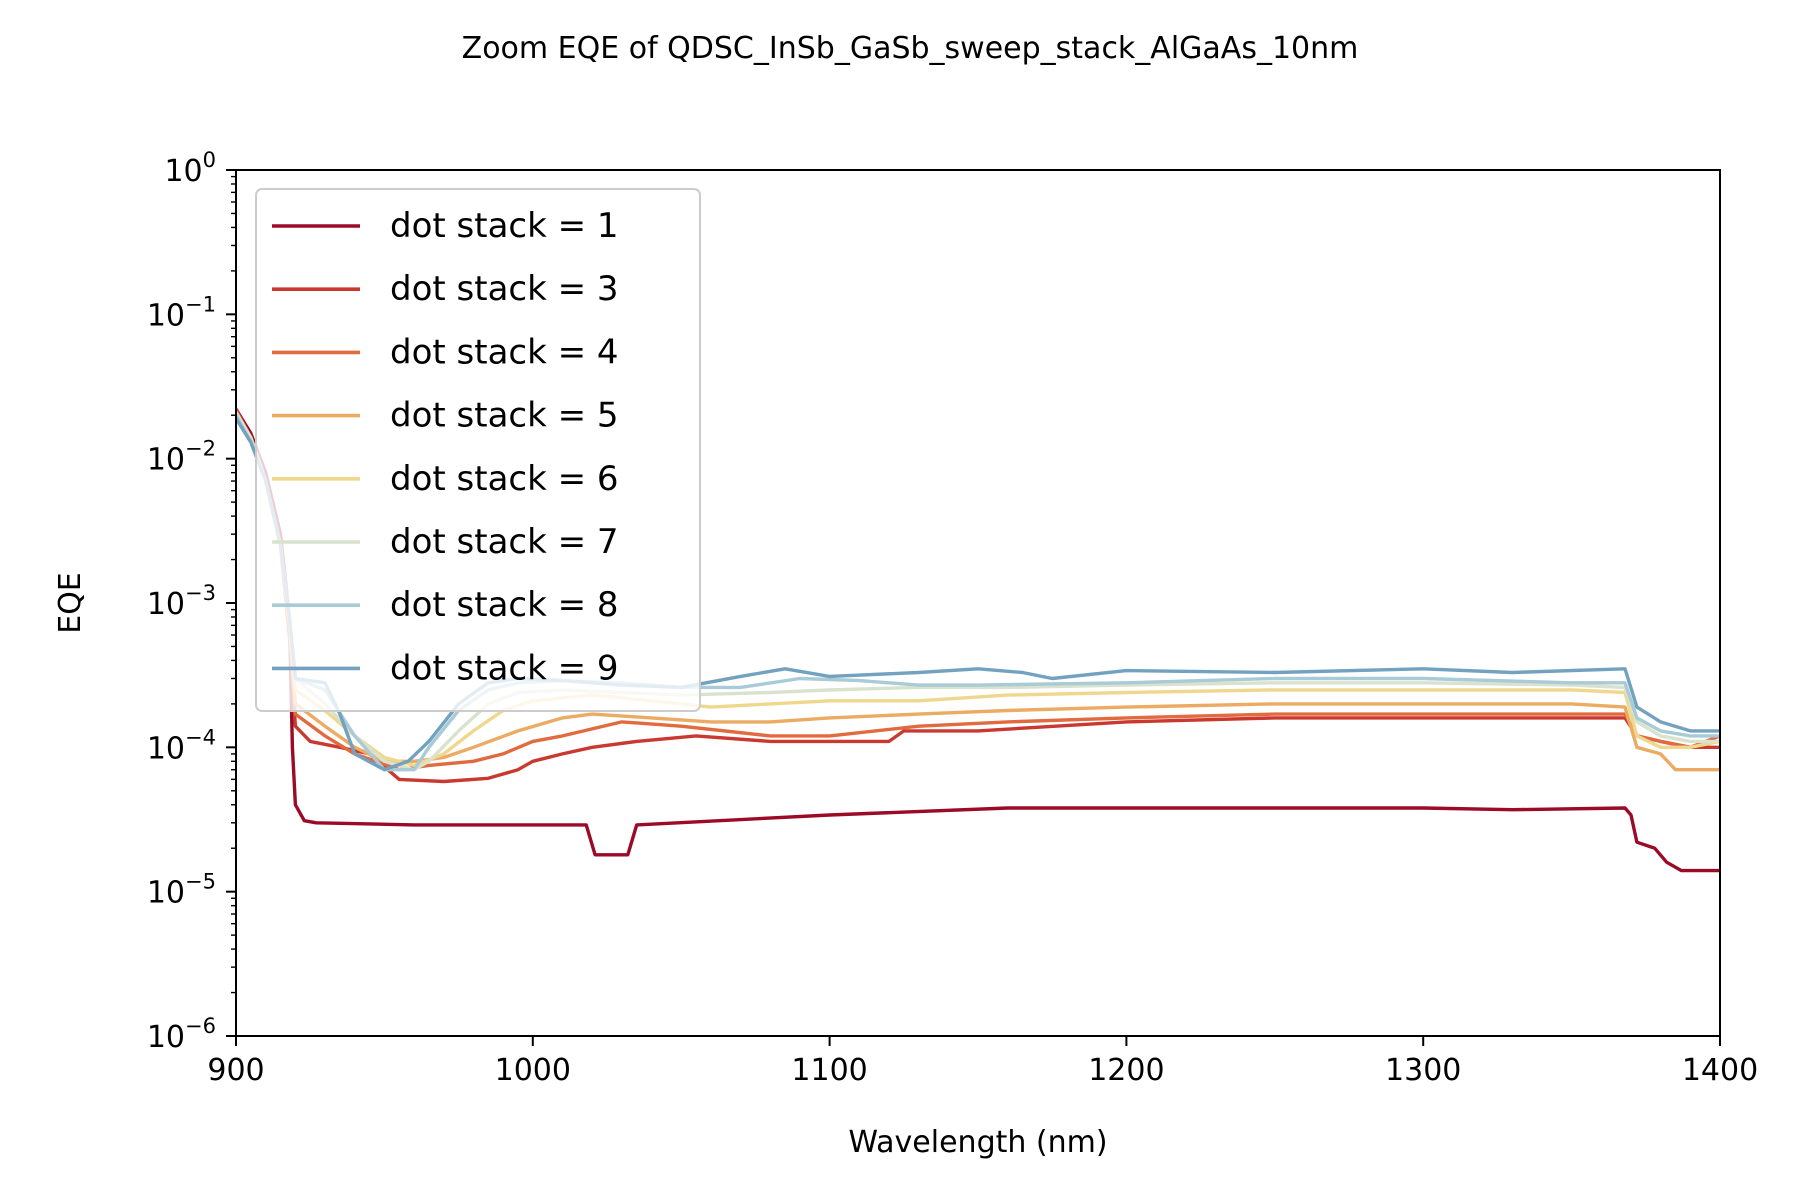 The height and width of the screenshot is (1204, 1800). What do you see at coordinates (533, 1070) in the screenshot?
I see `x-tick-label: 1000` at bounding box center [533, 1070].